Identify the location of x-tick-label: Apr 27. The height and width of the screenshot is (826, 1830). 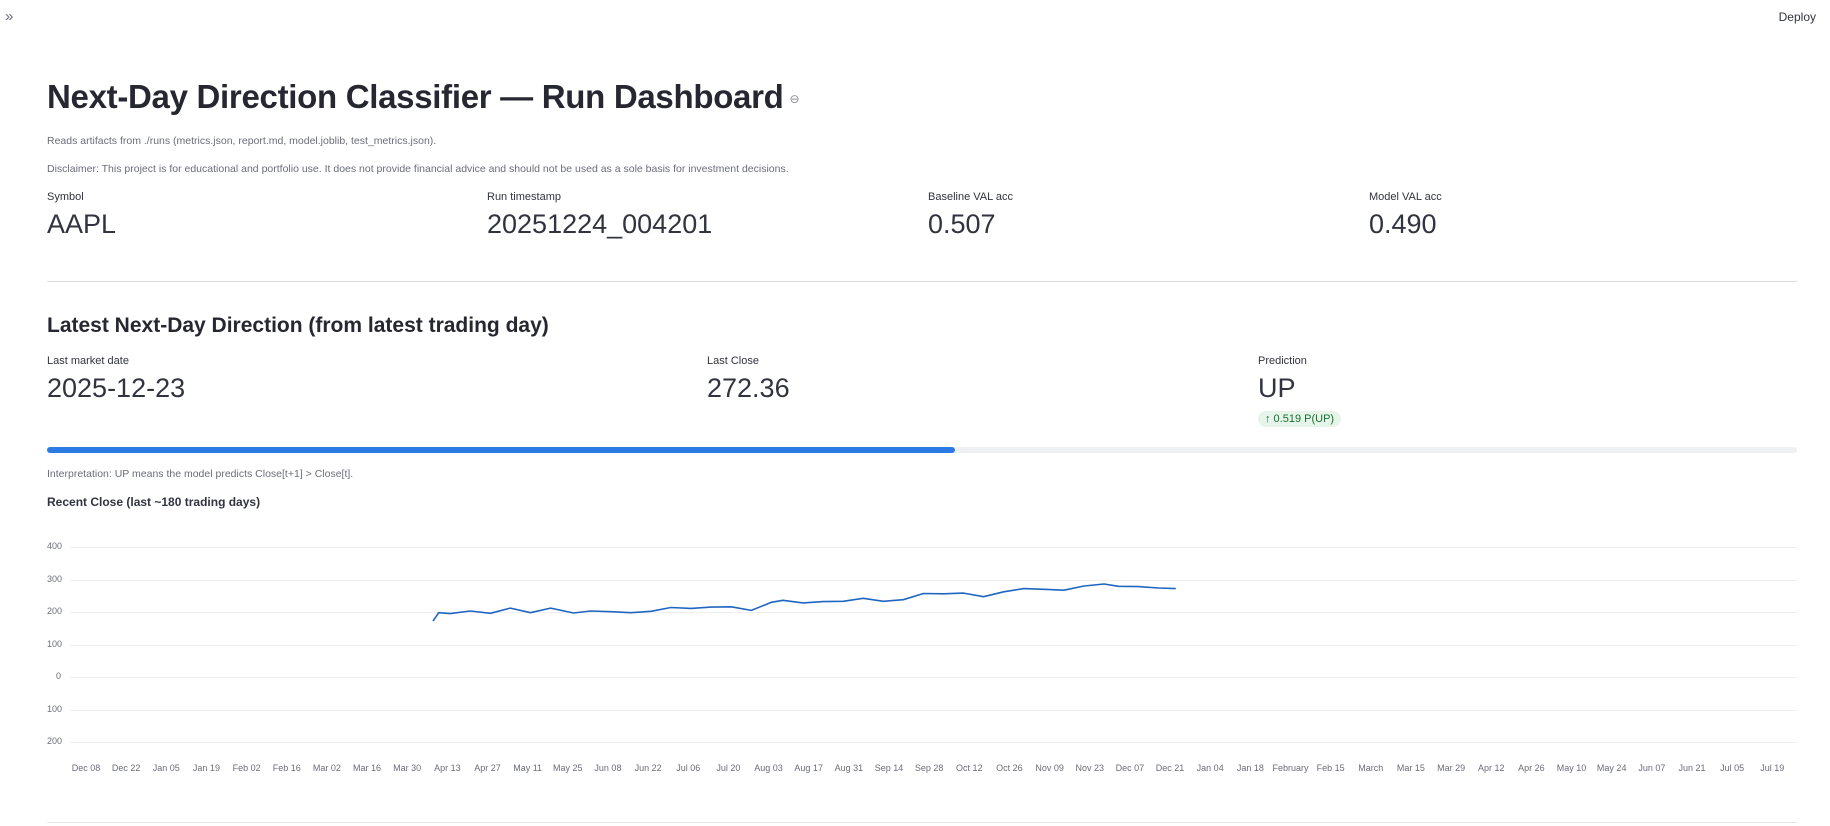
(487, 768).